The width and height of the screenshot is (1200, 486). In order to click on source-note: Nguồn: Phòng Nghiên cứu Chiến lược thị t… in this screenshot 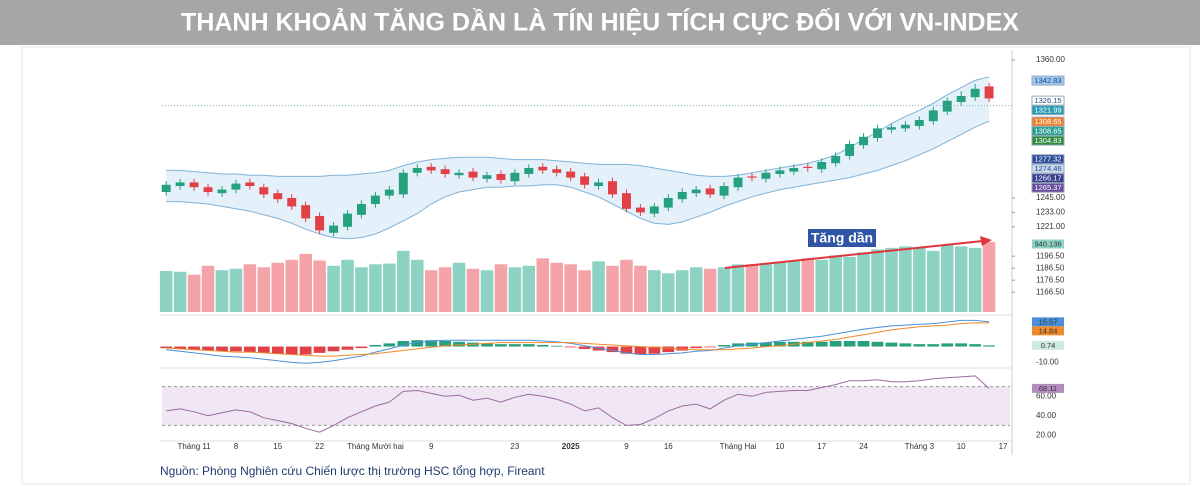, I will do `click(352, 471)`.